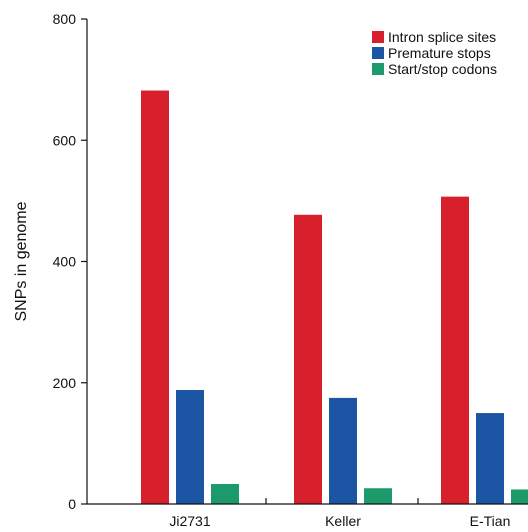 The height and width of the screenshot is (532, 528). I want to click on bar-e-tian-intron-splice-sites, so click(455, 350).